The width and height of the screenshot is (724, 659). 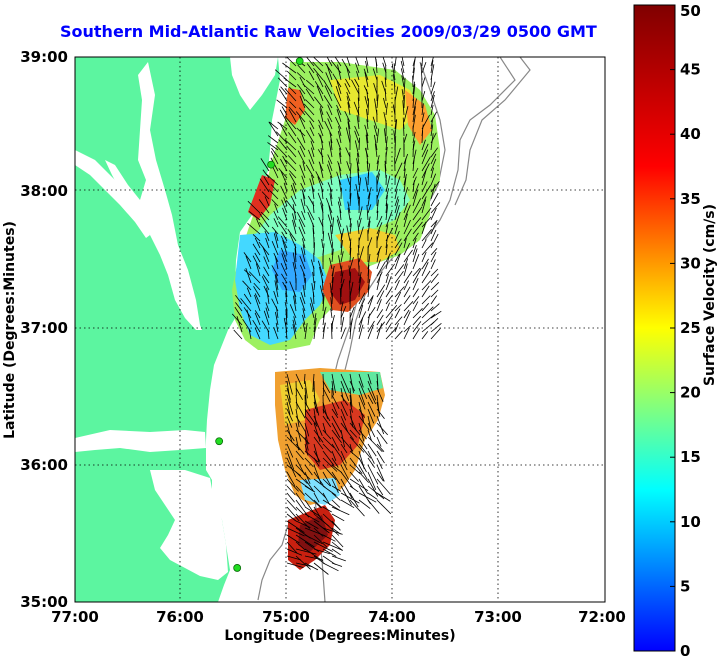 I want to click on radar-stations, so click(x=259, y=314).